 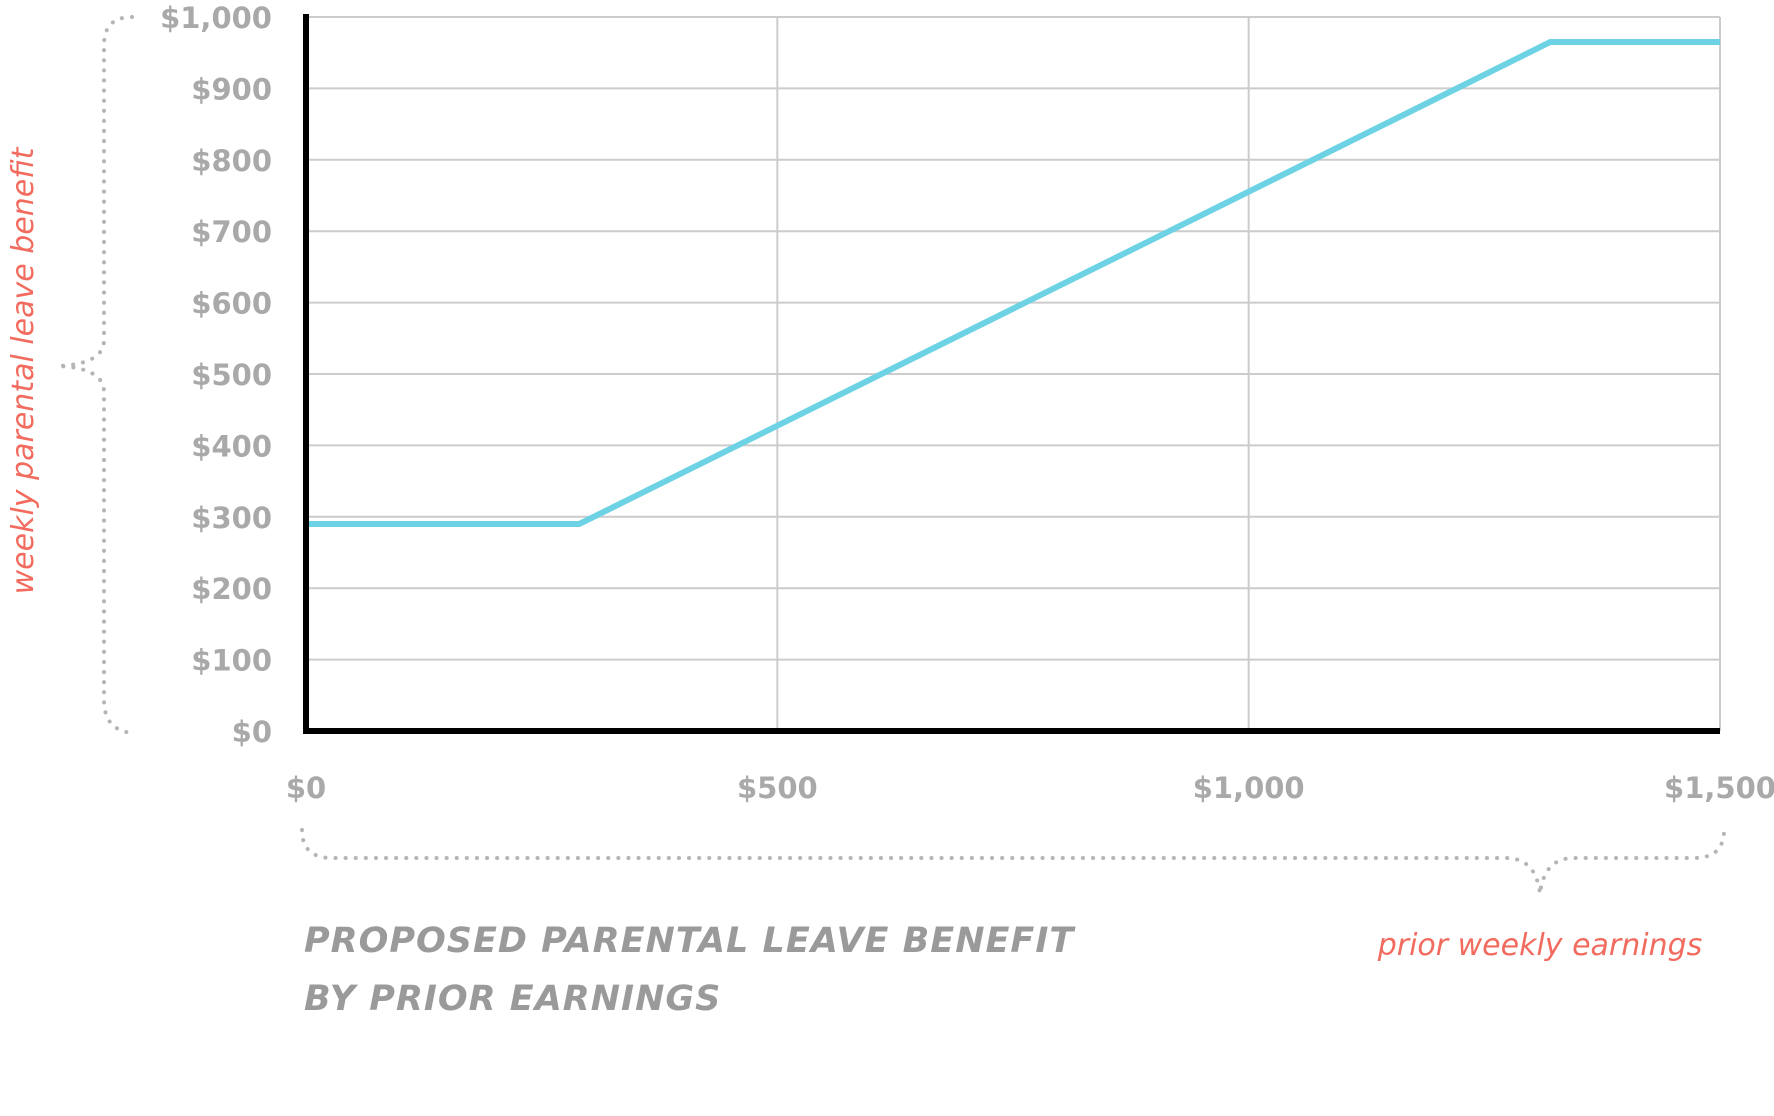 I want to click on x-tick-label: $1,500, so click(x=1719, y=788).